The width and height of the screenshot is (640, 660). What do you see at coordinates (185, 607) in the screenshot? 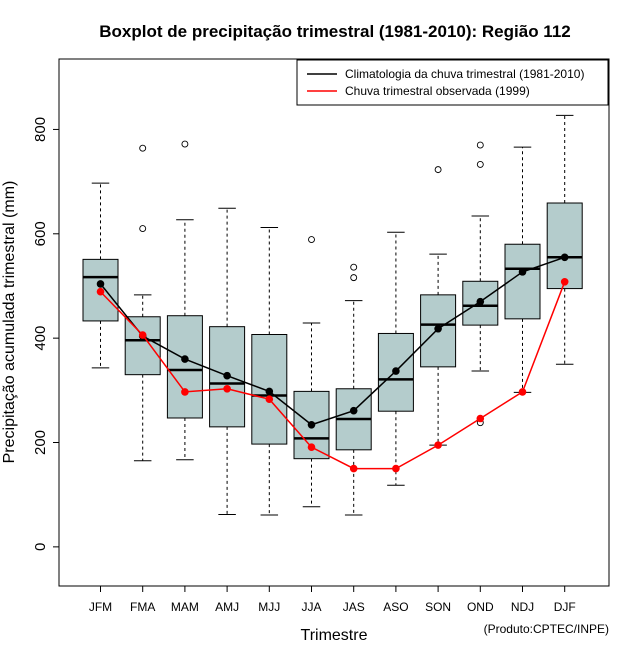
I see `x-tick-label-mam: MAM` at bounding box center [185, 607].